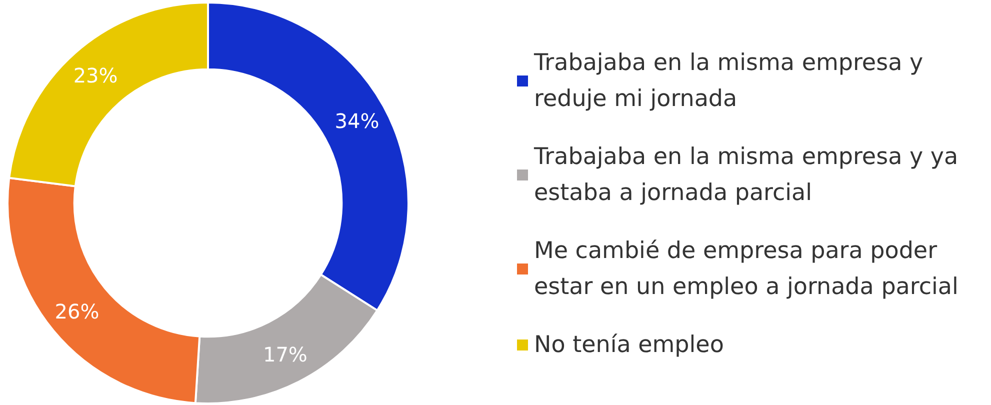 The image size is (991, 405). What do you see at coordinates (77, 311) in the screenshot?
I see `data-label: 26%` at bounding box center [77, 311].